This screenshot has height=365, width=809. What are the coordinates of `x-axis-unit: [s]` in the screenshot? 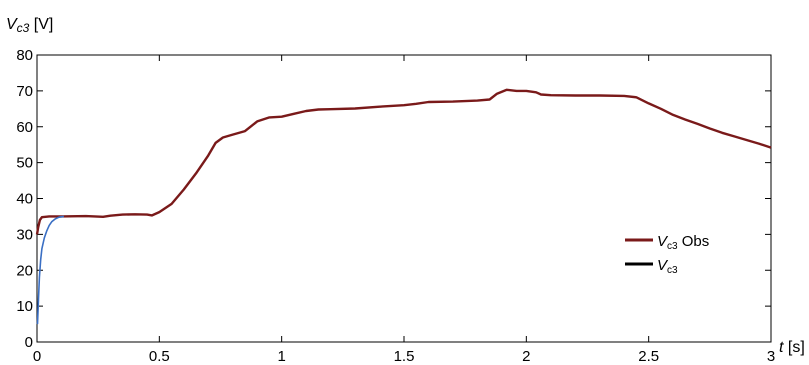 It's located at (793, 347).